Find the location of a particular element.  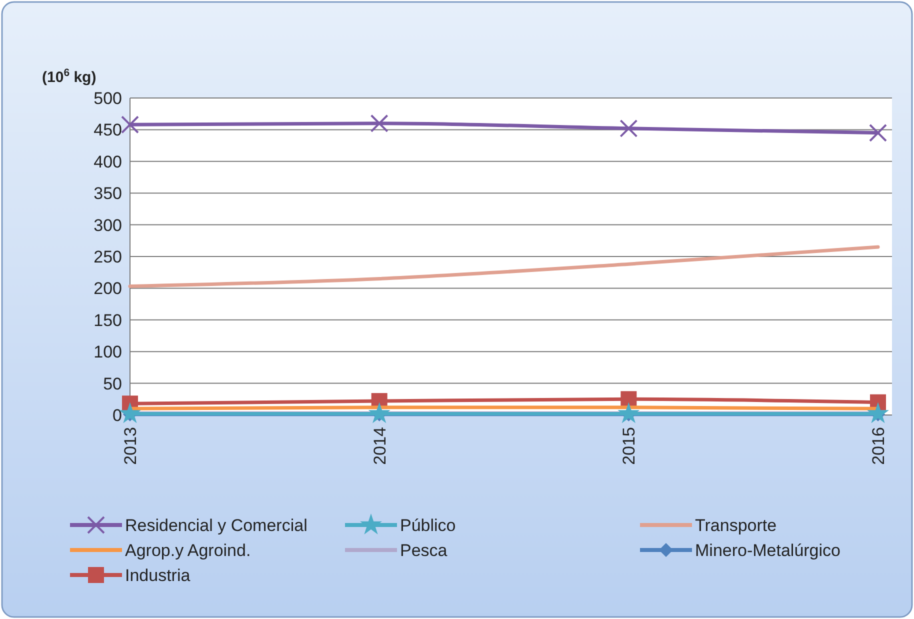

y-tick-label: 250 is located at coordinates (108, 256).